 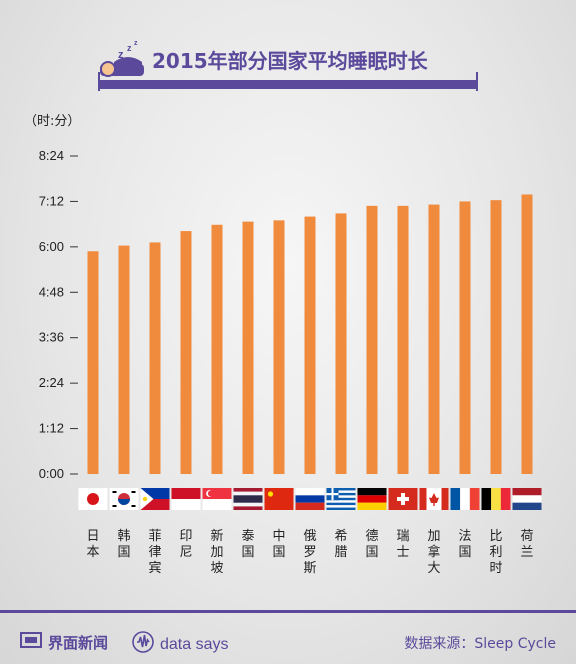 I want to click on x-category-label: 德国, so click(x=371, y=544).